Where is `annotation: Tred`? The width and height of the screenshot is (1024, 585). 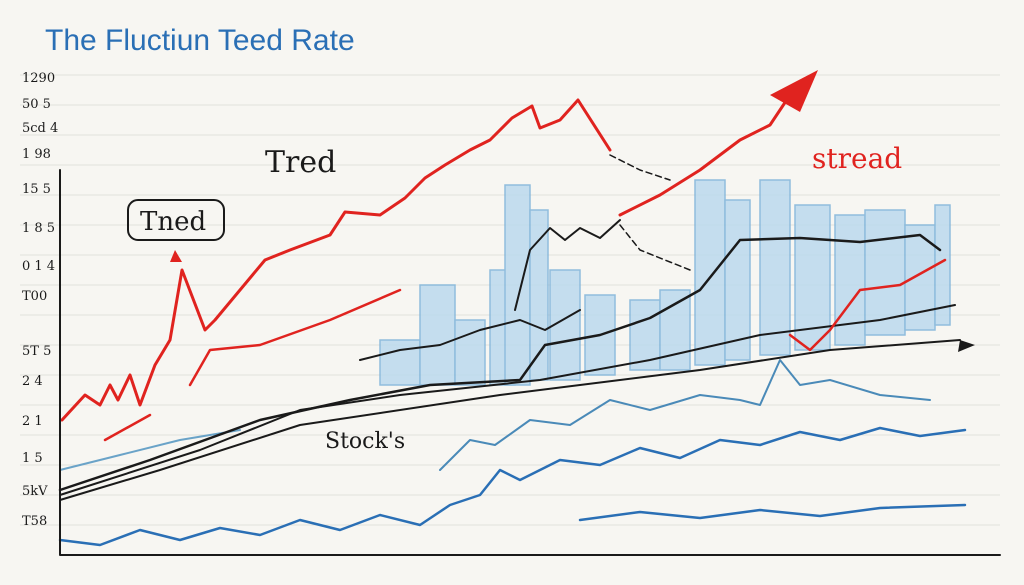 annotation: Tred is located at coordinates (300, 162).